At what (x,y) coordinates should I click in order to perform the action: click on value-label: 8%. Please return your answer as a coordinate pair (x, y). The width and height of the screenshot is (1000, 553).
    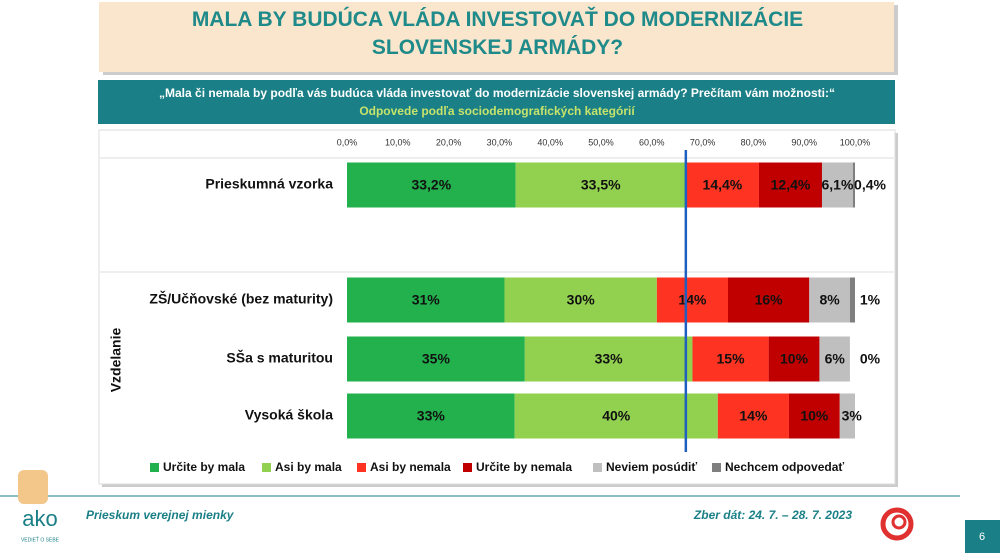
    Looking at the image, I should click on (829, 300).